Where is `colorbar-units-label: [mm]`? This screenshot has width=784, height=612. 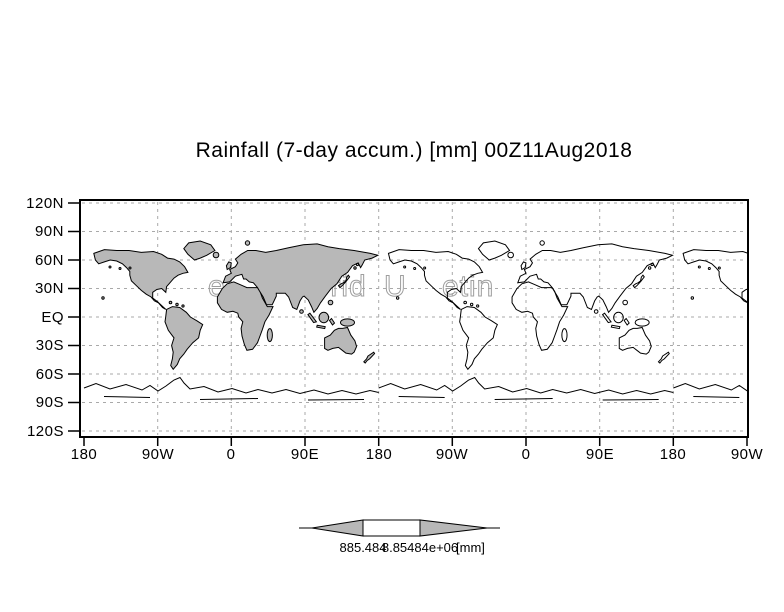
colorbar-units-label: [mm] is located at coordinates (470, 547).